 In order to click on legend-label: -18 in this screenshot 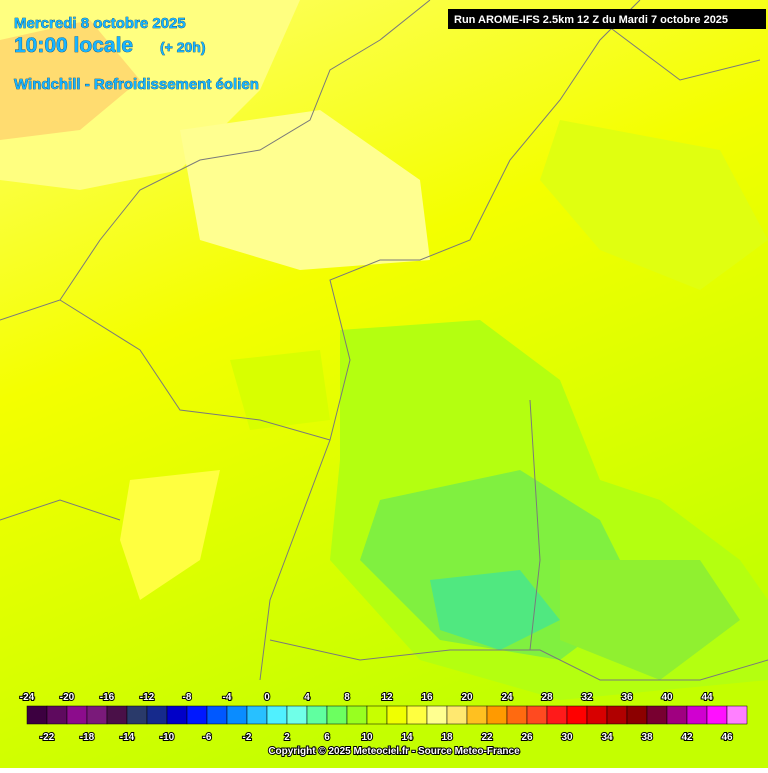, I will do `click(87, 737)`.